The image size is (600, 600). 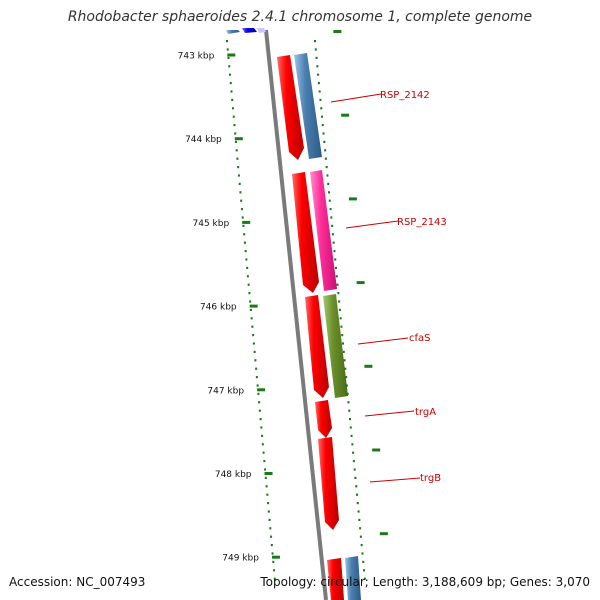 I want to click on tick-label: 744 kbp, so click(x=203, y=140).